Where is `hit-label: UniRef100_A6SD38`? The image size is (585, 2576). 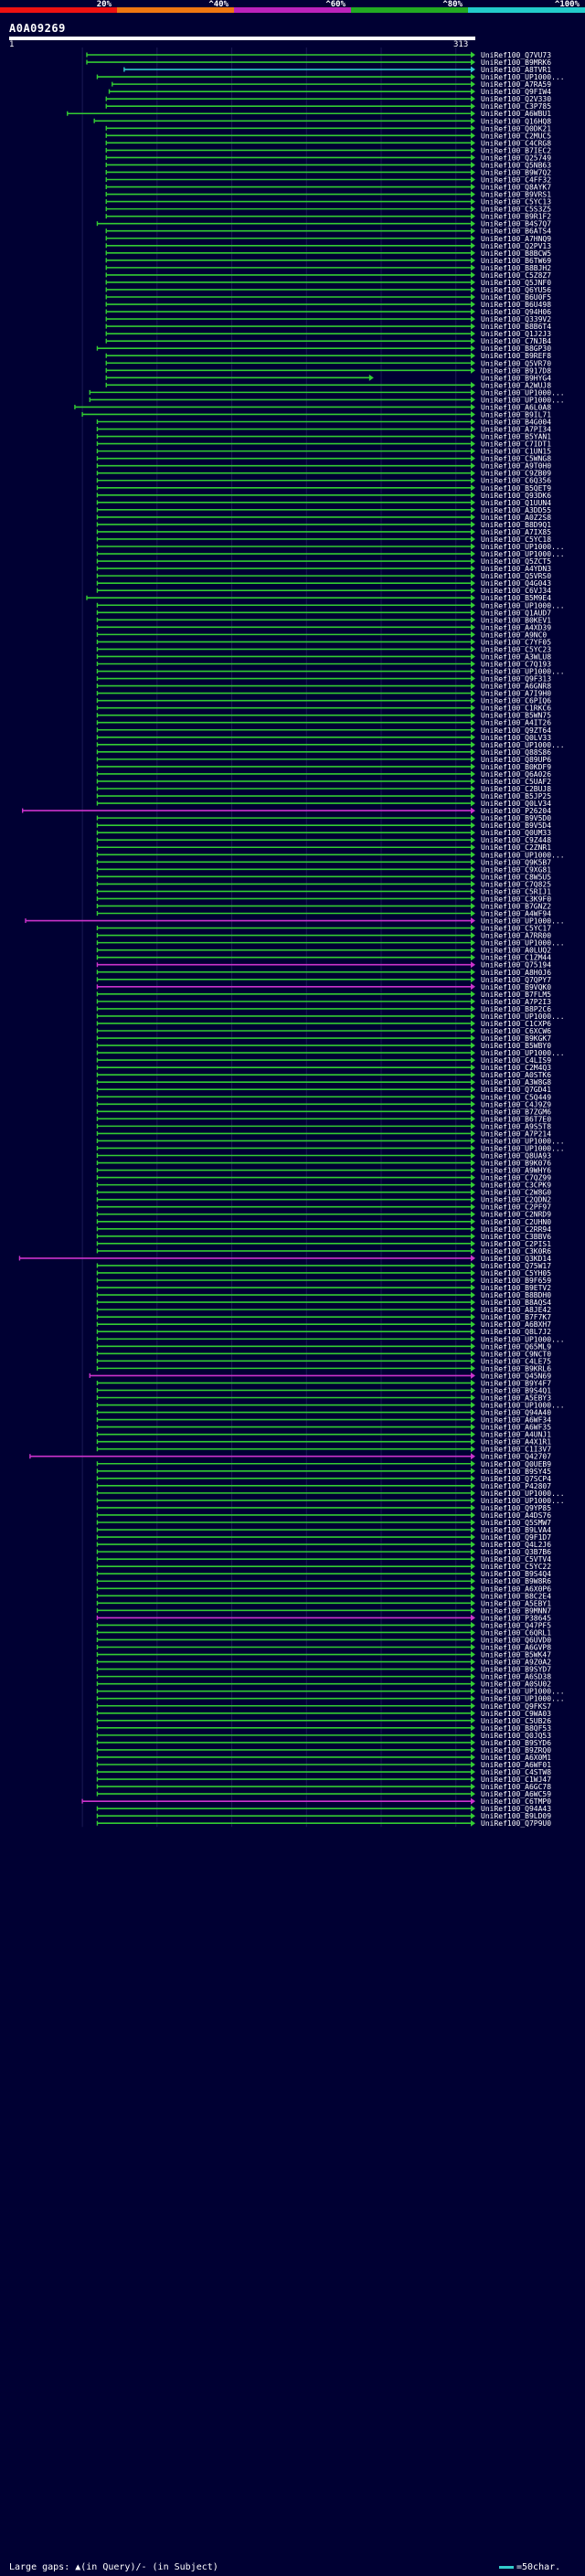
hit-label: UniRef100_A6SD38 is located at coordinates (516, 1677).